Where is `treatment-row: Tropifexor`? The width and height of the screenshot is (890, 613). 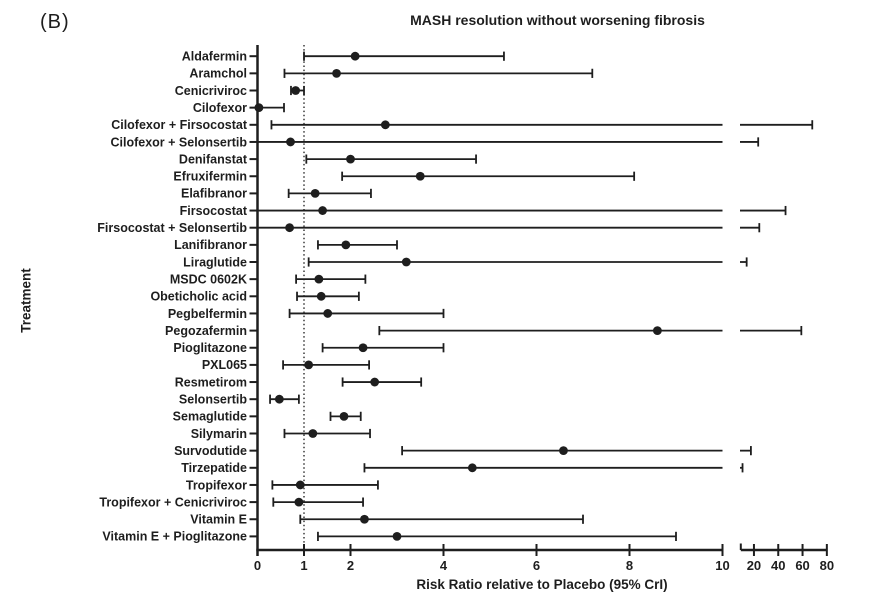
treatment-row: Tropifexor is located at coordinates (282, 485).